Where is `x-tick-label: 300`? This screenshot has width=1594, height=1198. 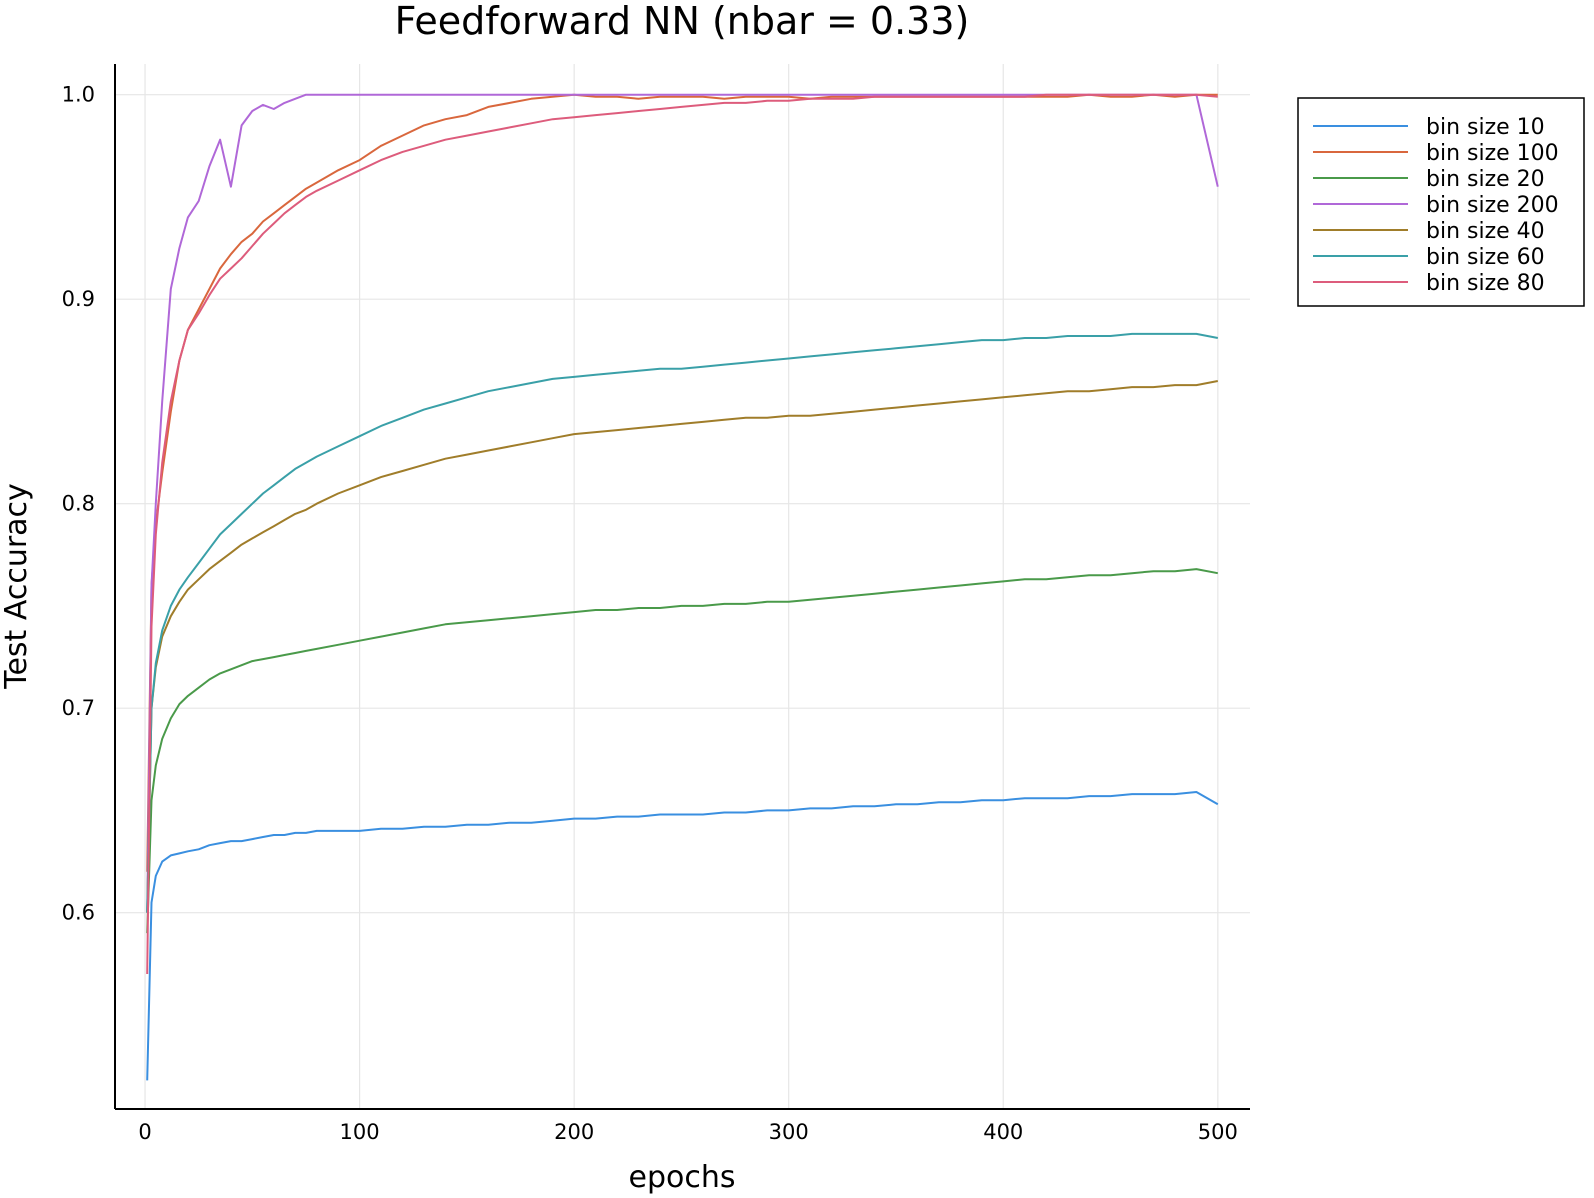 x-tick-label: 300 is located at coordinates (789, 1132).